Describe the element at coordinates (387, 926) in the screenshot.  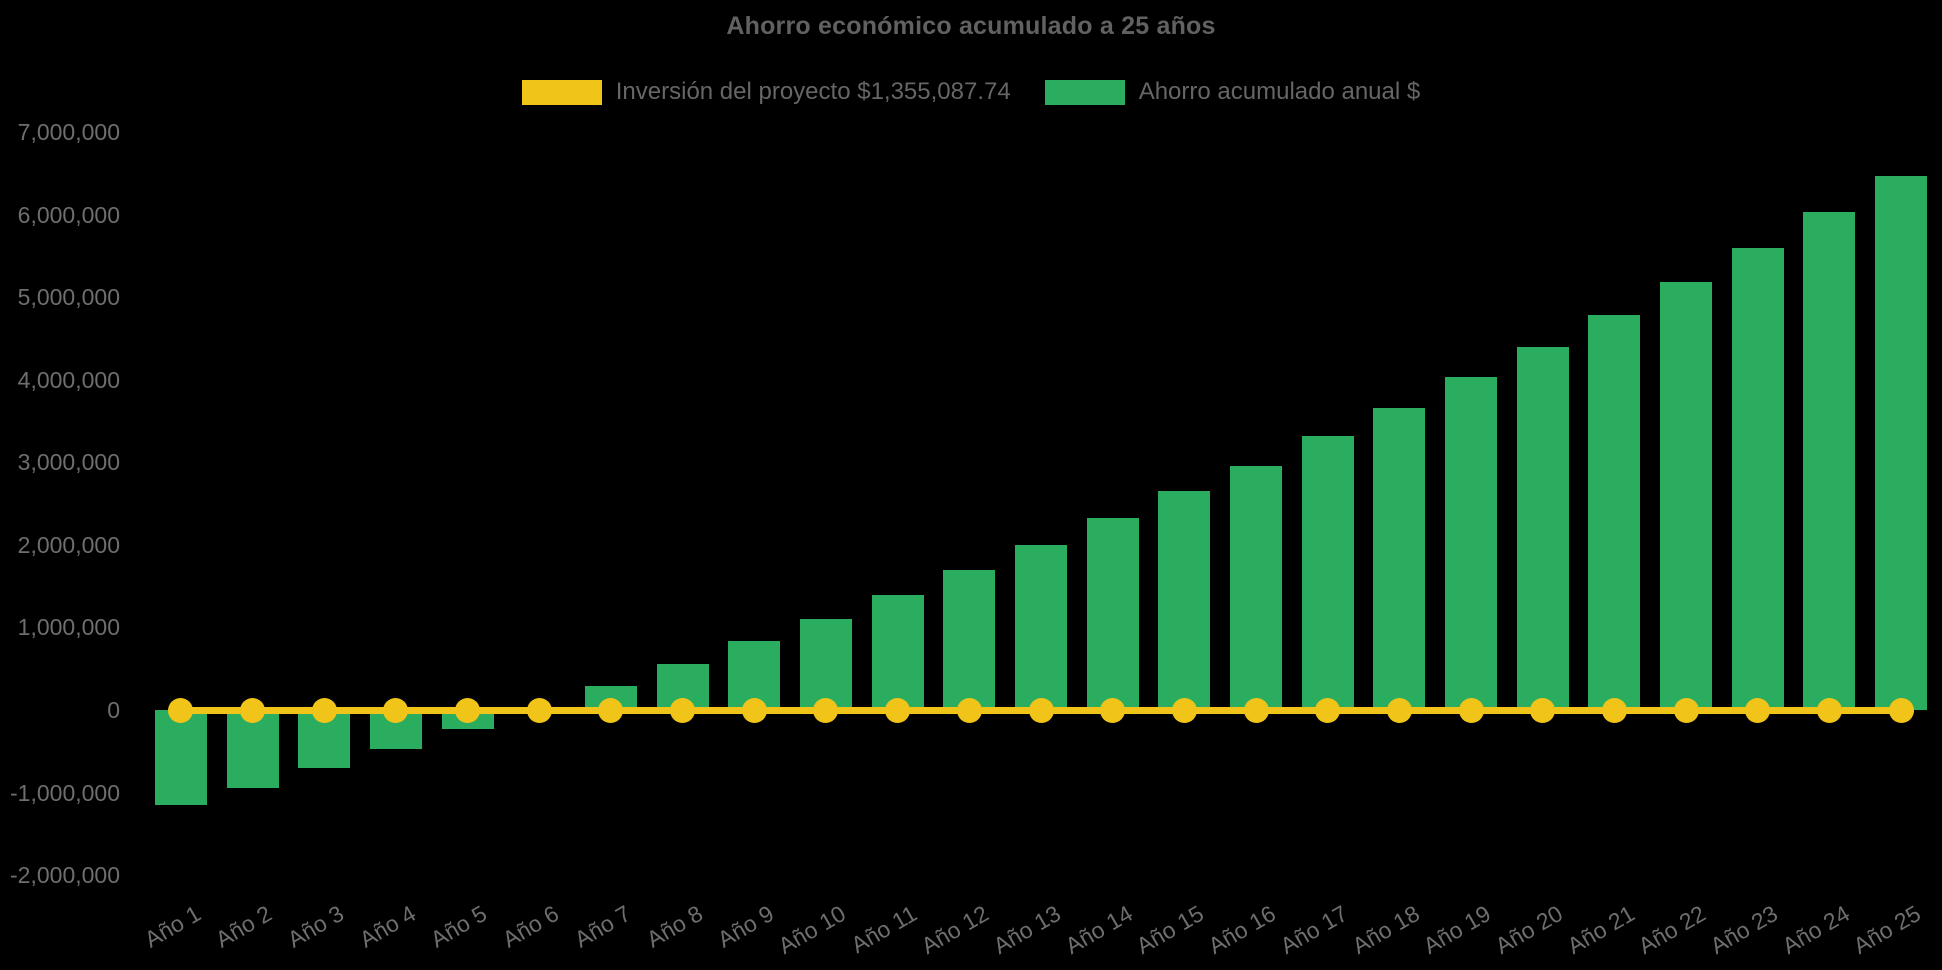
I see `x-tick-label-ano-4: Año 4` at that location.